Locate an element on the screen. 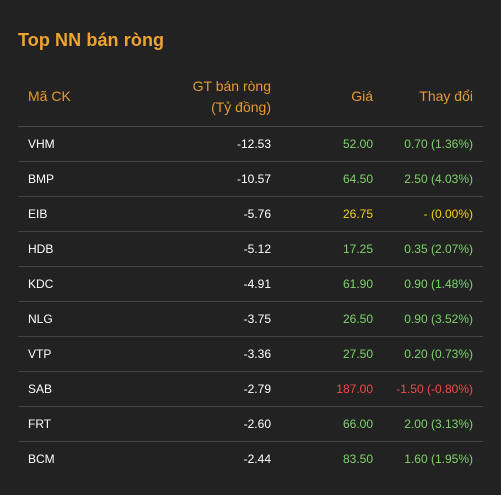 Image resolution: width=501 pixels, height=495 pixels. stock-code: BCM is located at coordinates (41, 459).